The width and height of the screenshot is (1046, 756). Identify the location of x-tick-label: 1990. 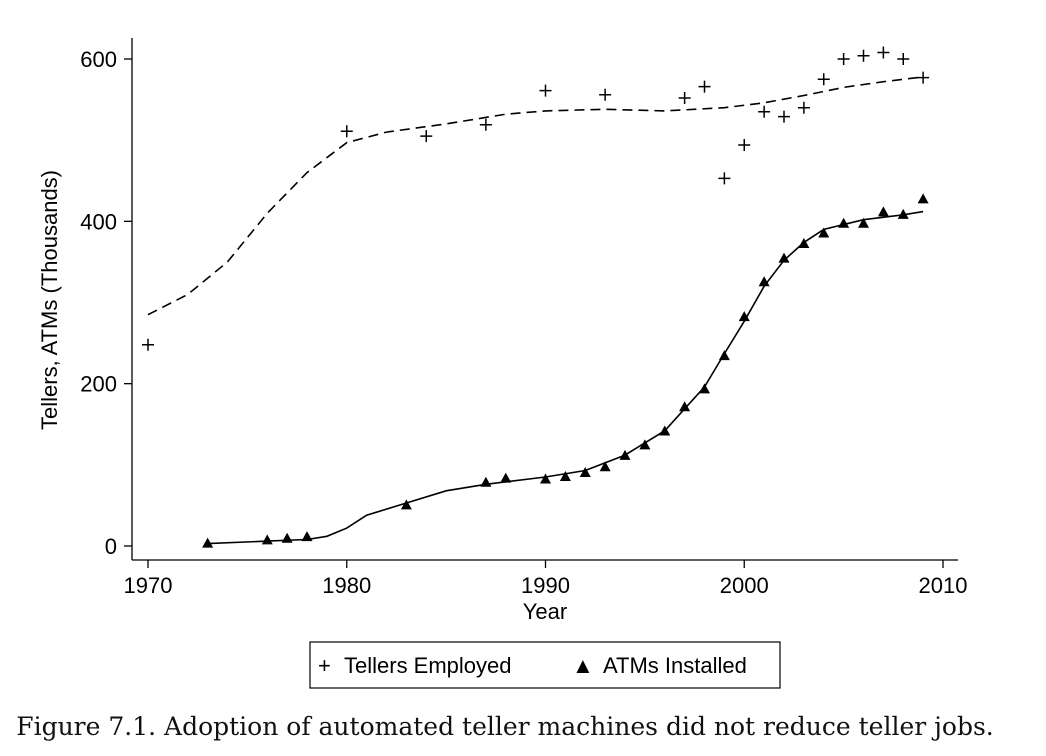
(545, 585).